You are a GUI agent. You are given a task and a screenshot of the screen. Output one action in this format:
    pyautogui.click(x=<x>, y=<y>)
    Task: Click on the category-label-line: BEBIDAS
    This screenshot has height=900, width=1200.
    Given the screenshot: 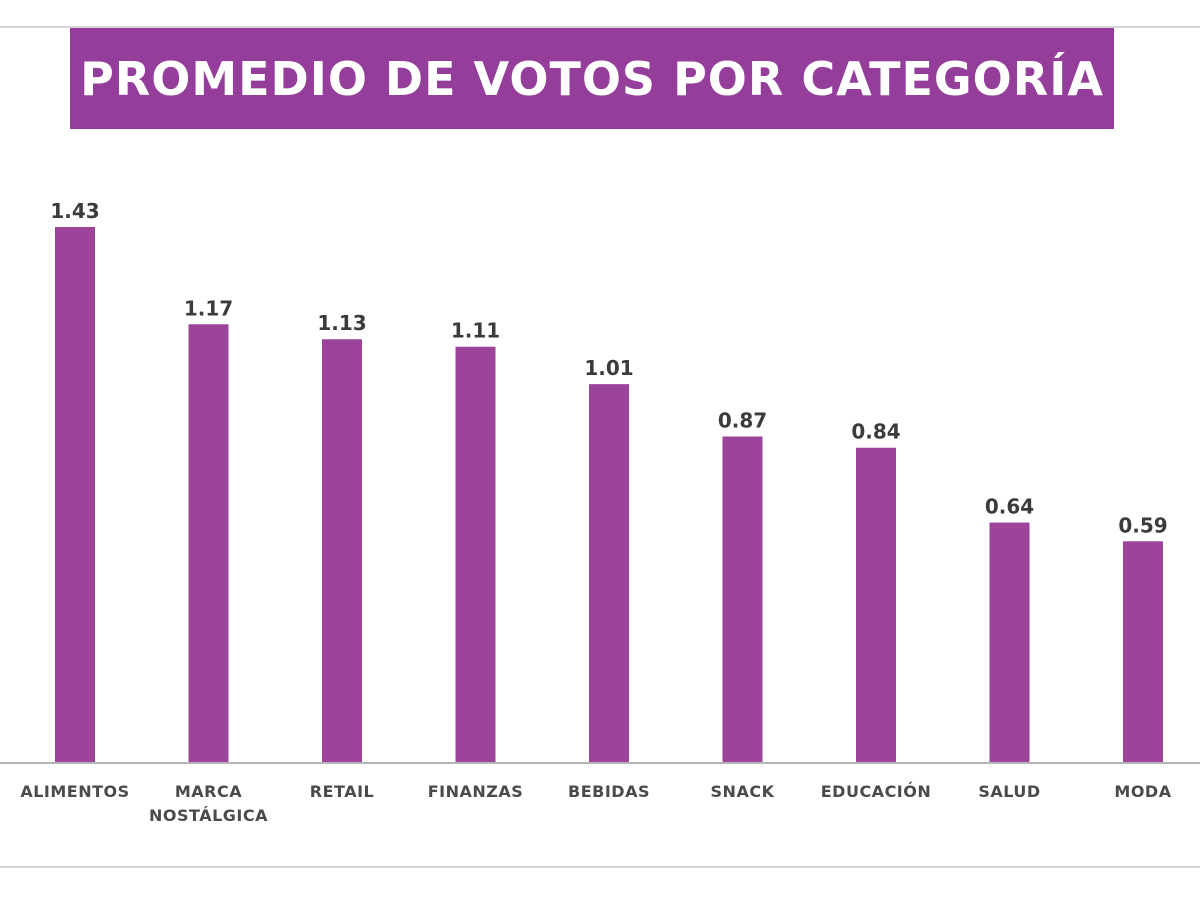 What is the action you would take?
    pyautogui.click(x=609, y=791)
    